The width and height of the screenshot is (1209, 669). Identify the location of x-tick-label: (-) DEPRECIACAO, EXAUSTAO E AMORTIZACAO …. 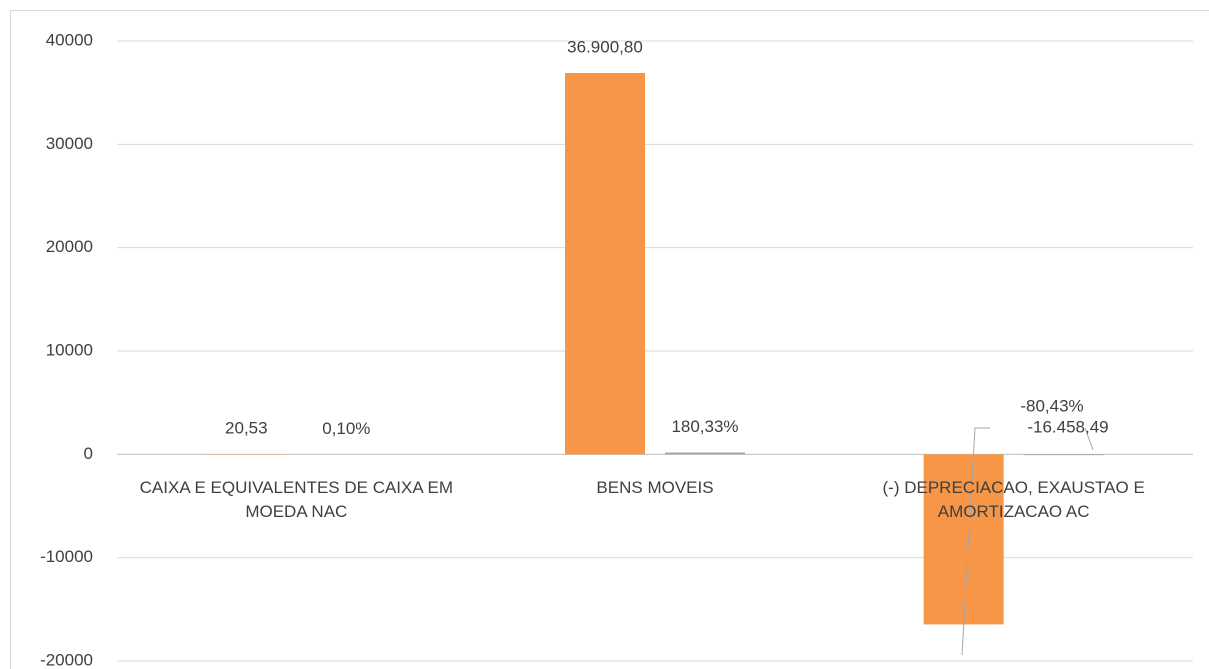
(1013, 500).